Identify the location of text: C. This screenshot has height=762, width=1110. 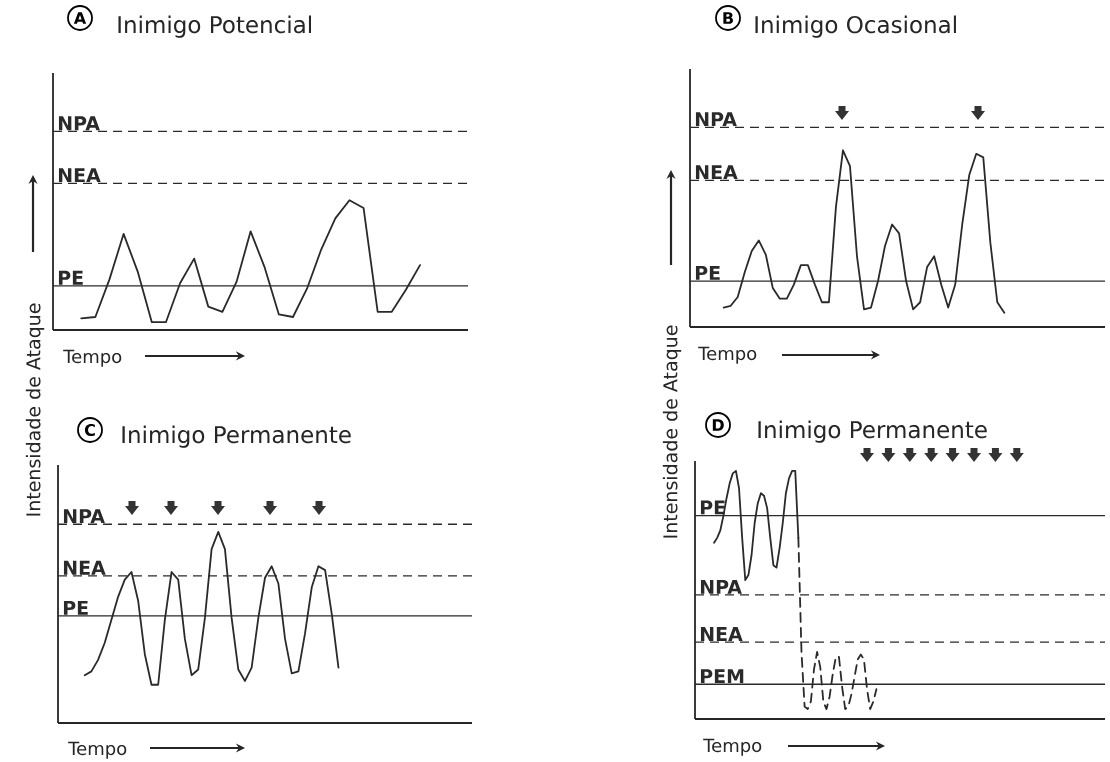
(89, 430).